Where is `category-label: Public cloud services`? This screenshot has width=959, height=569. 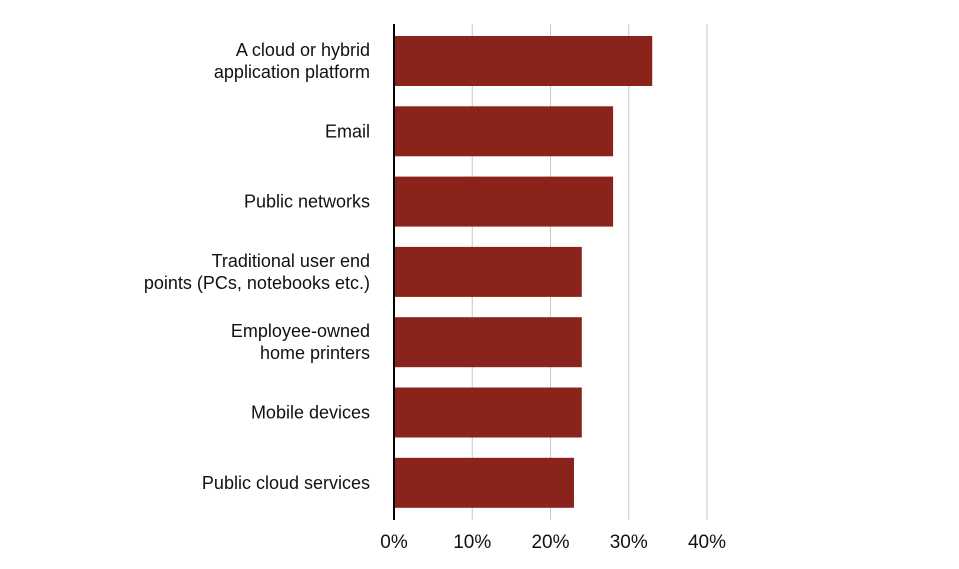 category-label: Public cloud services is located at coordinates (286, 483).